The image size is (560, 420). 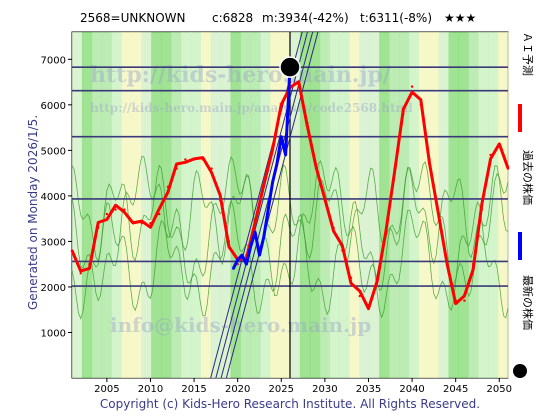 I want to click on y-tick-label: 1000, so click(x=53, y=333).